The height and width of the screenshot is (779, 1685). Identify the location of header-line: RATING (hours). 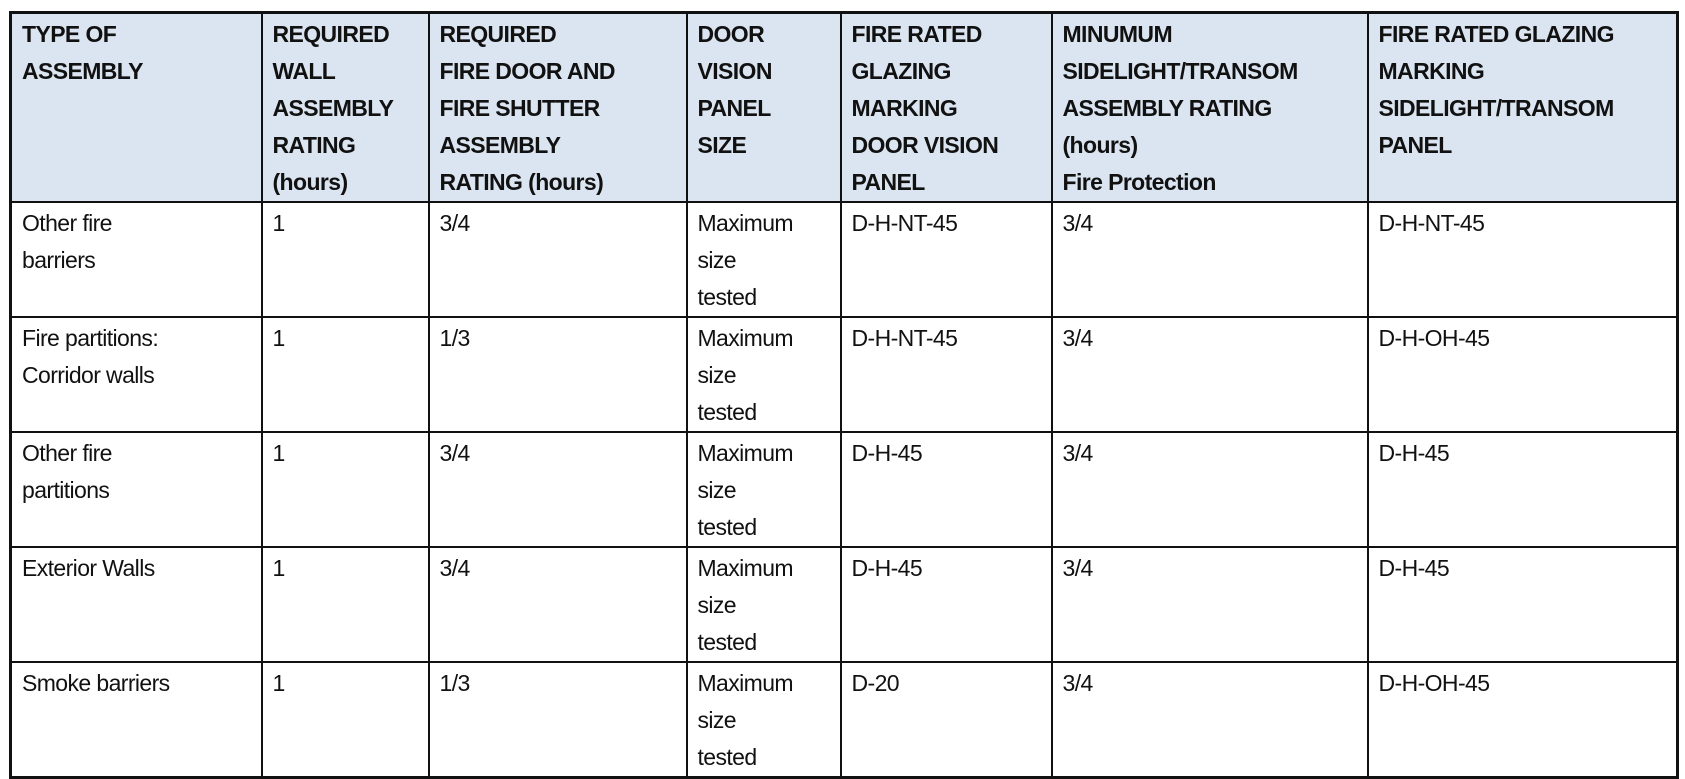
(521, 182).